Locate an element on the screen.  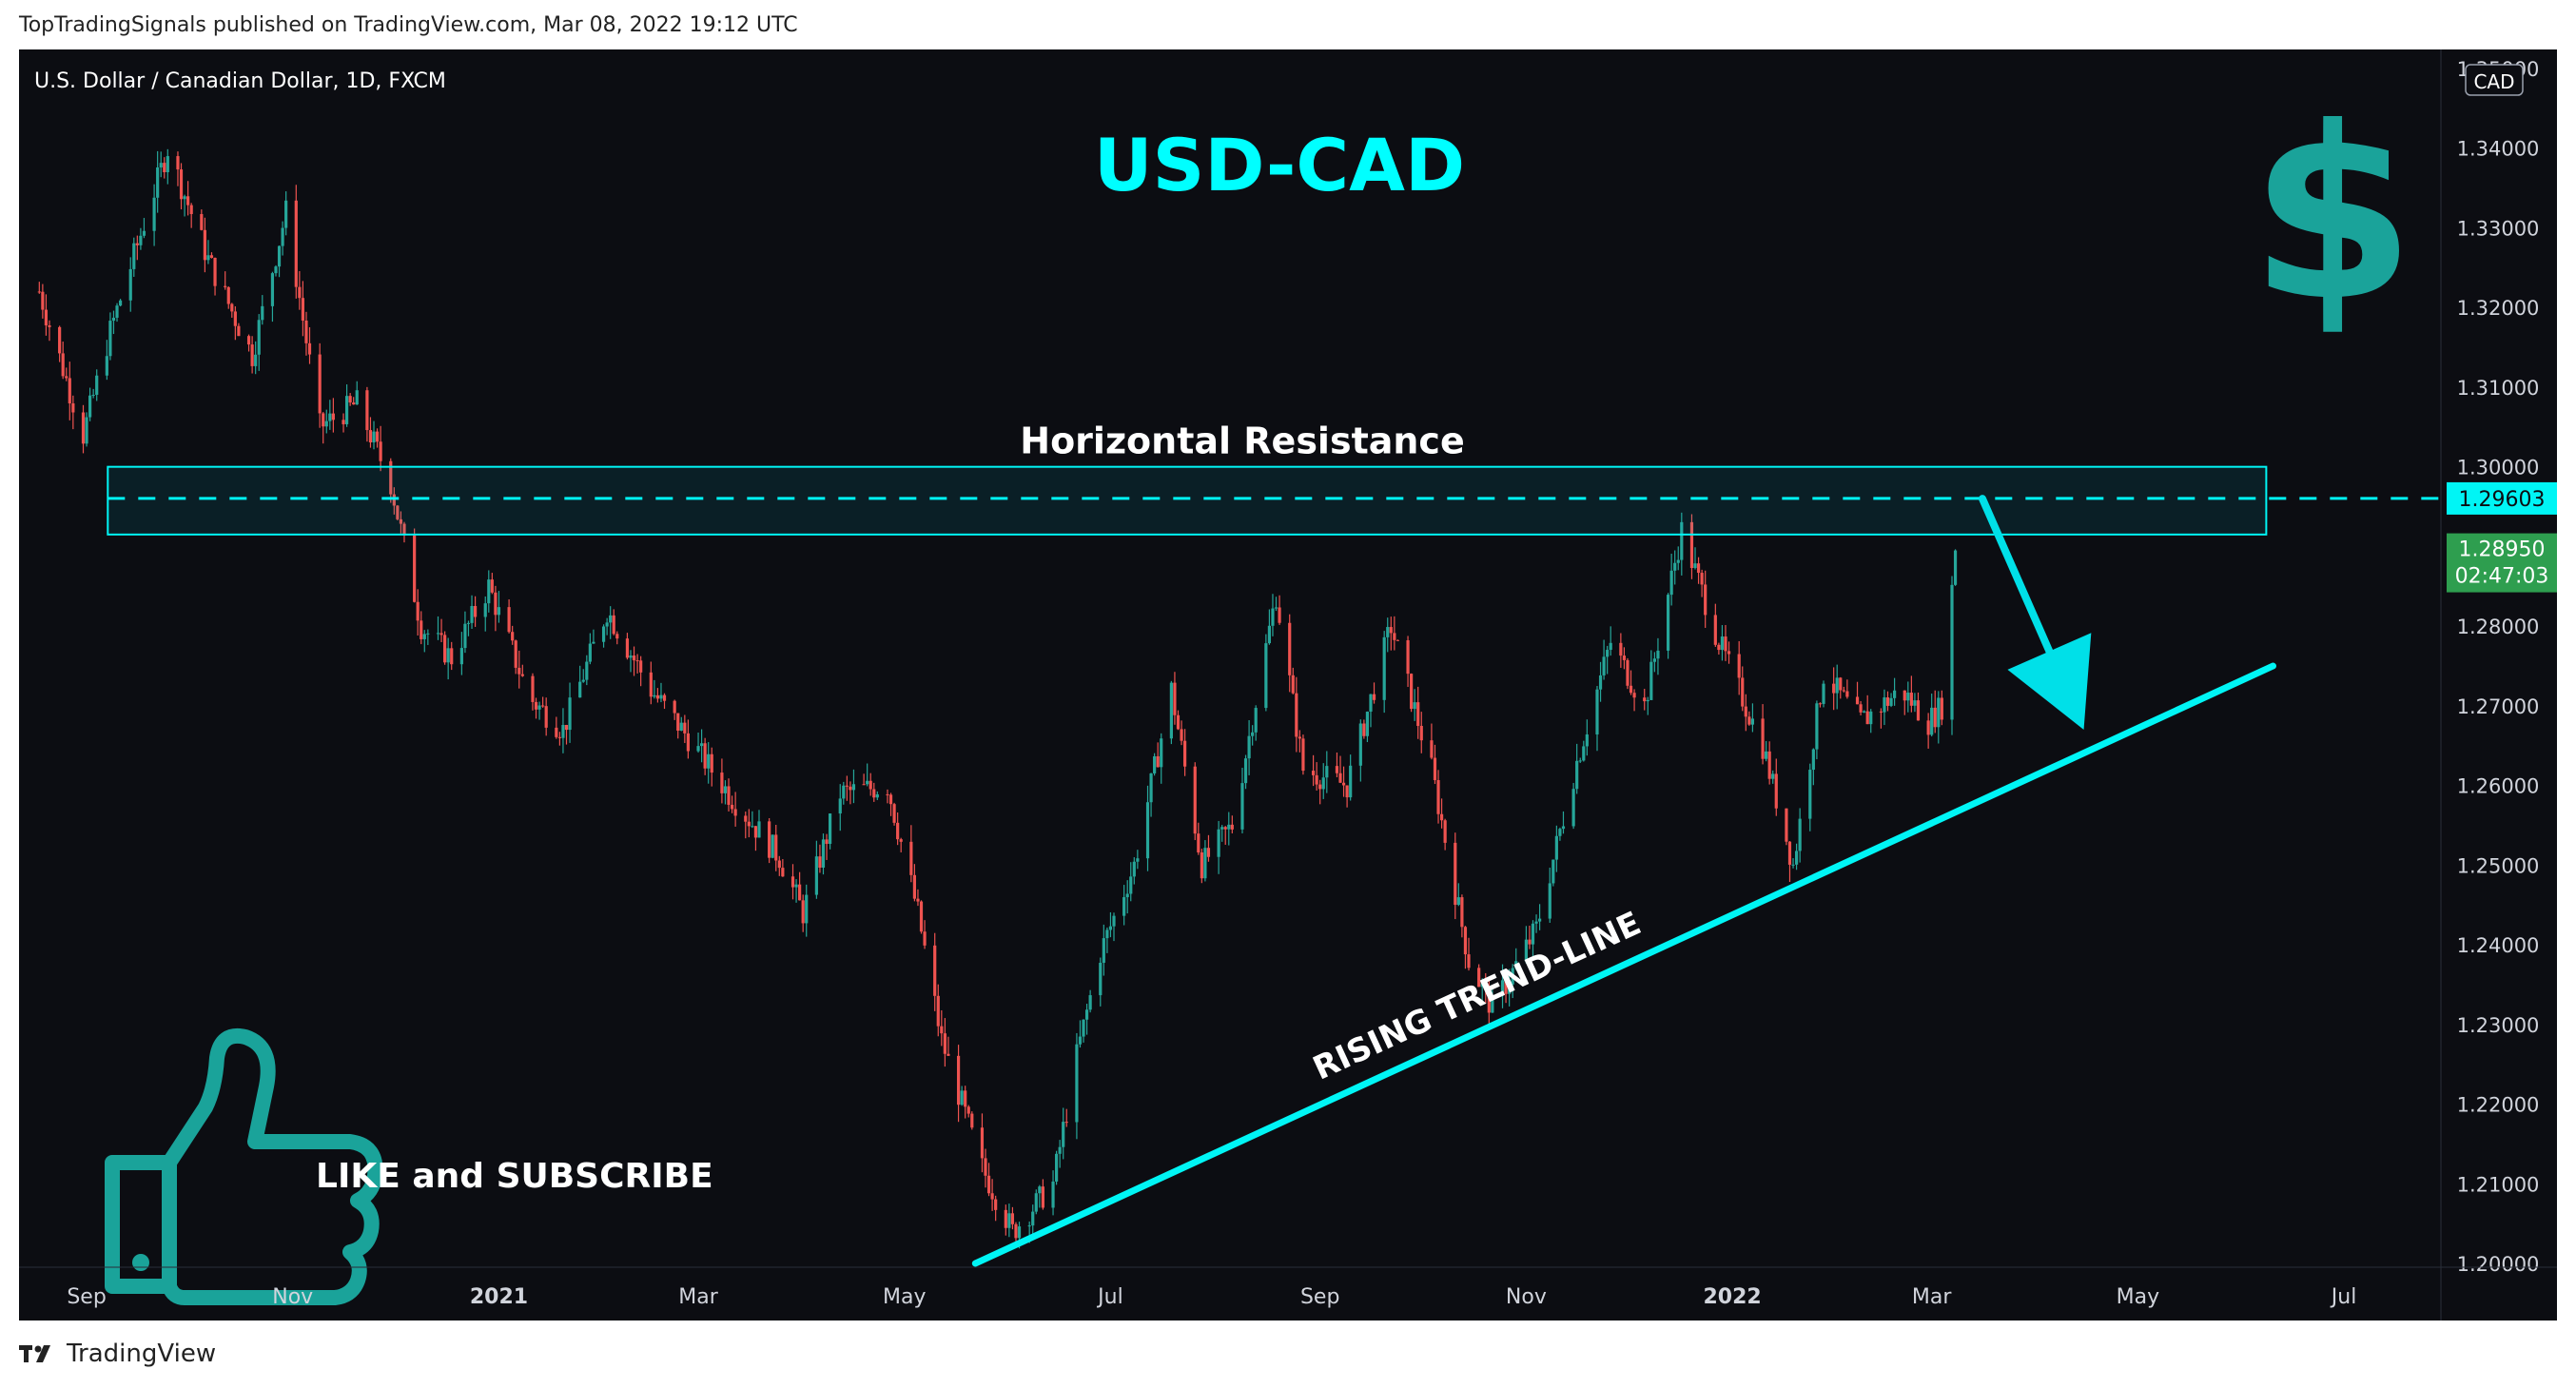
time-tick-label: Jul is located at coordinates (1109, 1297).